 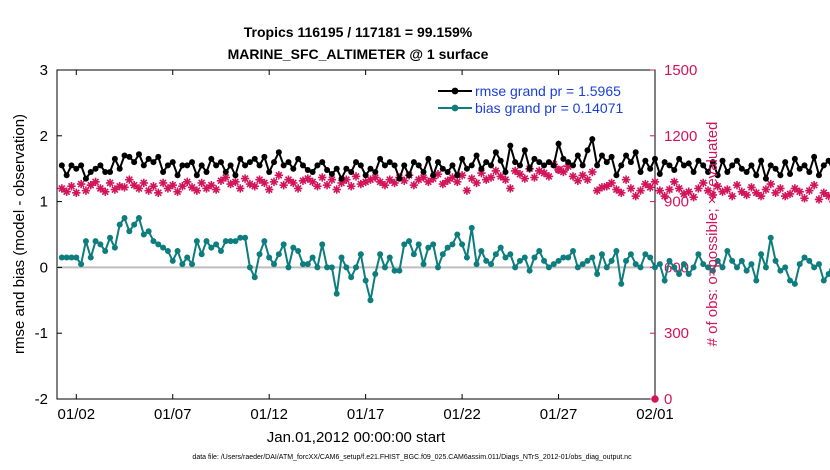 What do you see at coordinates (680, 70) in the screenshot?
I see `y-right-tick-label: 1500` at bounding box center [680, 70].